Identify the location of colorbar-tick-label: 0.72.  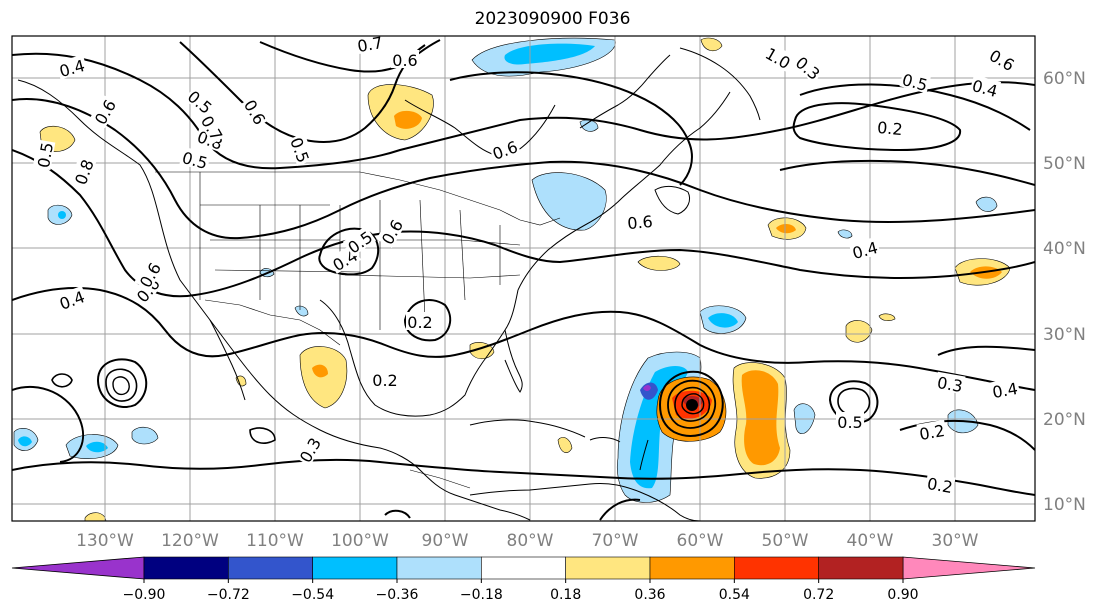
(818, 595).